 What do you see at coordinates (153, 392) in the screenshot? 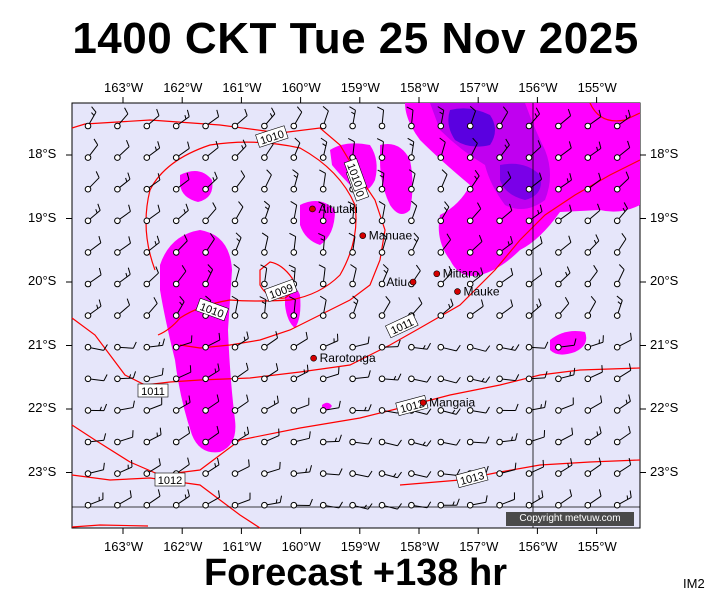
I see `isobar-value: 1011` at bounding box center [153, 392].